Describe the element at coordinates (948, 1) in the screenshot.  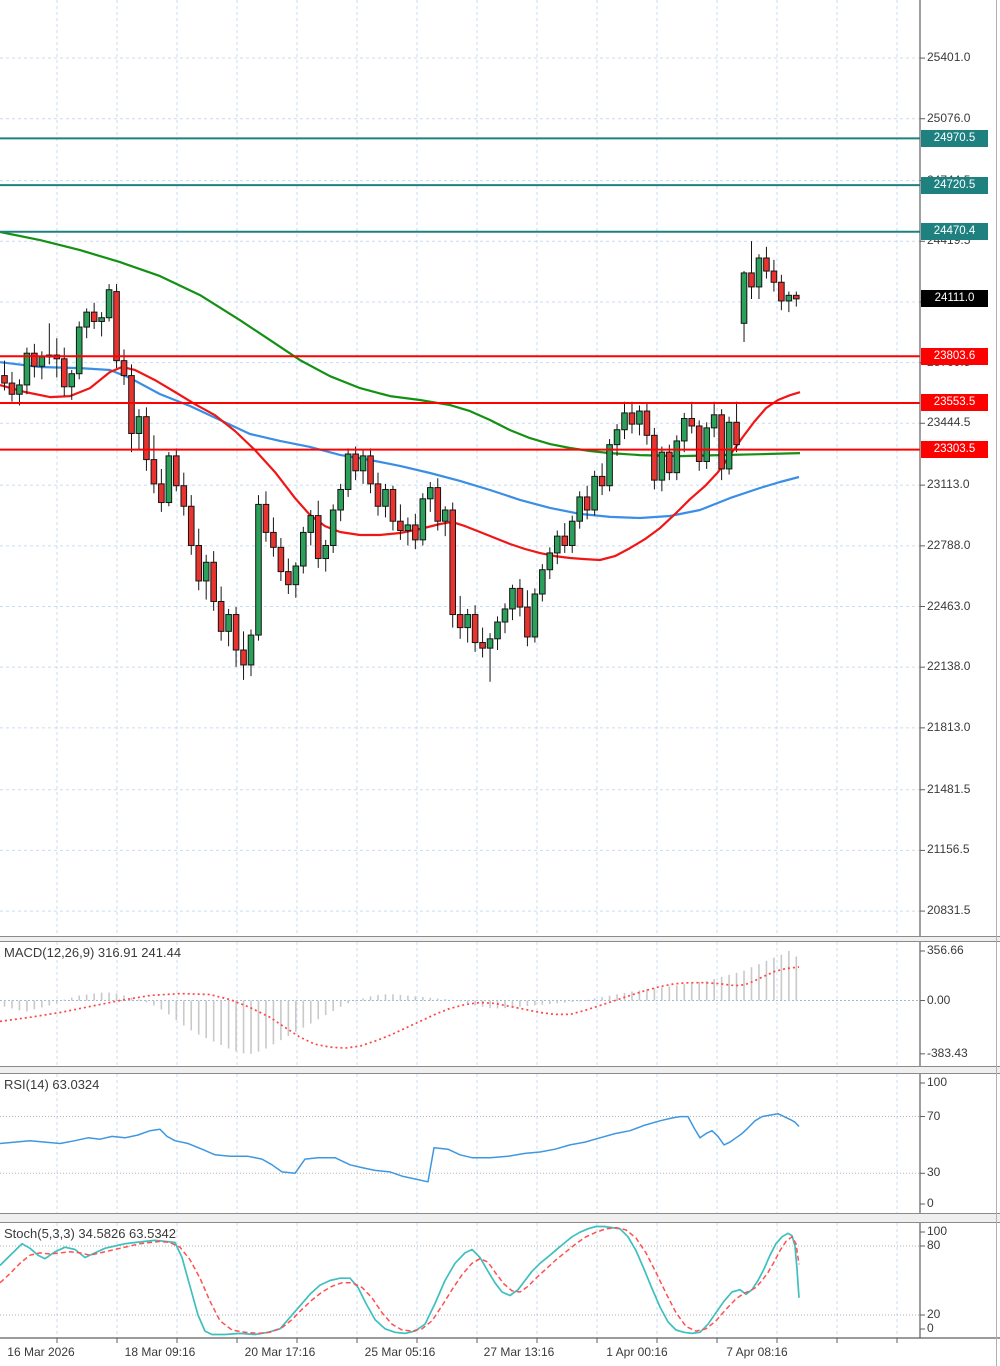
I see `y-axis-label: 25726.0` at that location.